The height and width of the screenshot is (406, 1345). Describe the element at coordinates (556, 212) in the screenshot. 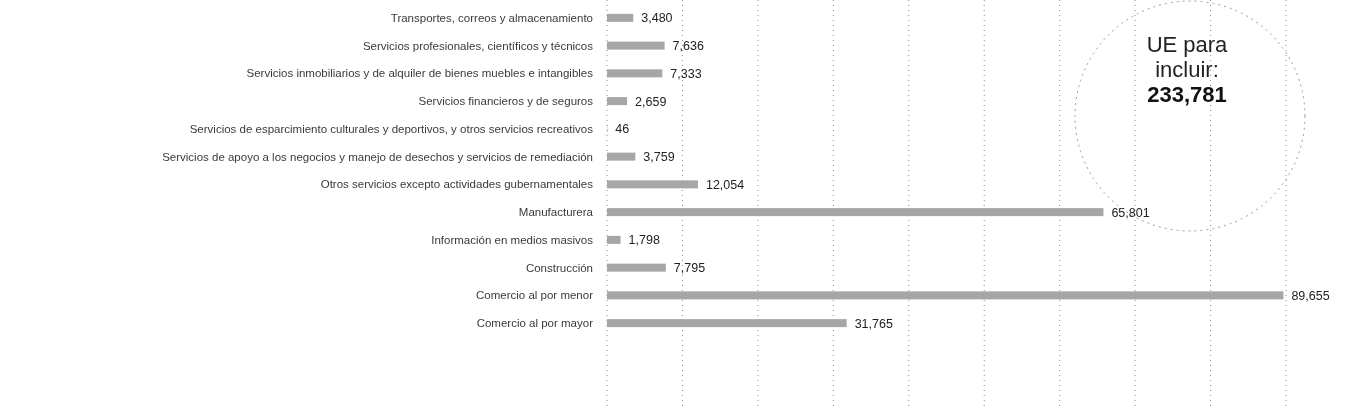

I see `y-tick-label: Manufacturera` at that location.